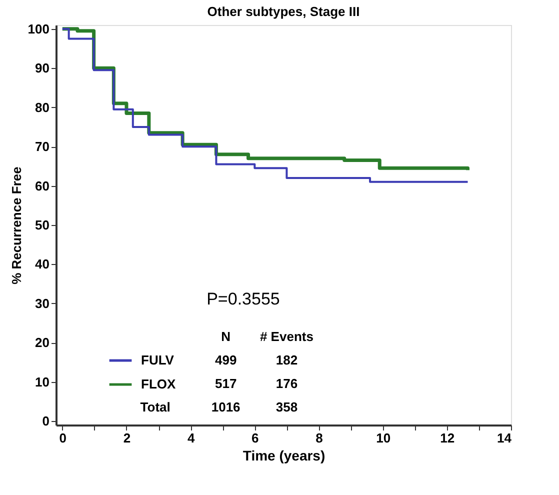 The height and width of the screenshot is (495, 559). I want to click on y-tick-label: 90, so click(42, 68).